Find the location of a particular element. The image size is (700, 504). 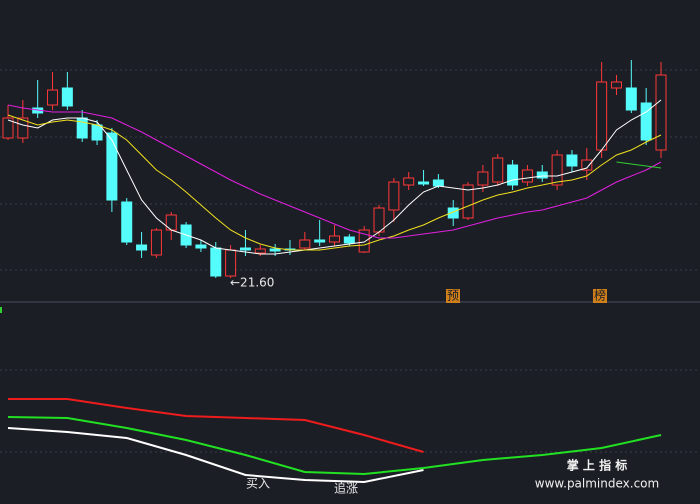

annotation: 预 is located at coordinates (453, 296).